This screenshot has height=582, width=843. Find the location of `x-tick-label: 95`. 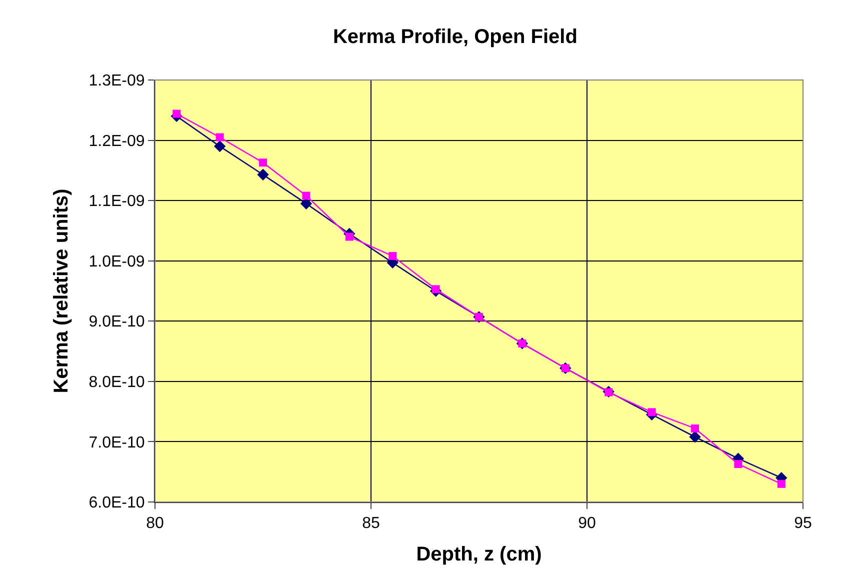

x-tick-label: 95 is located at coordinates (803, 523).